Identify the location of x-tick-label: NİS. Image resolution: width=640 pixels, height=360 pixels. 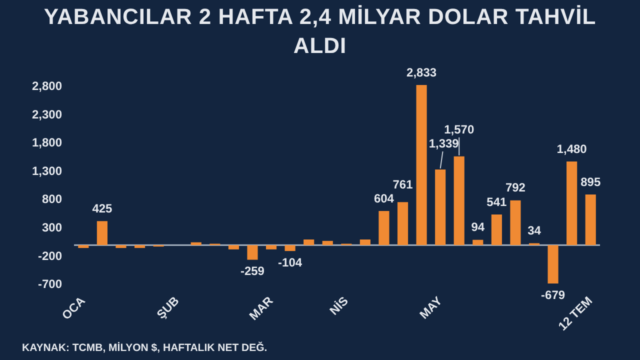
(338, 306).